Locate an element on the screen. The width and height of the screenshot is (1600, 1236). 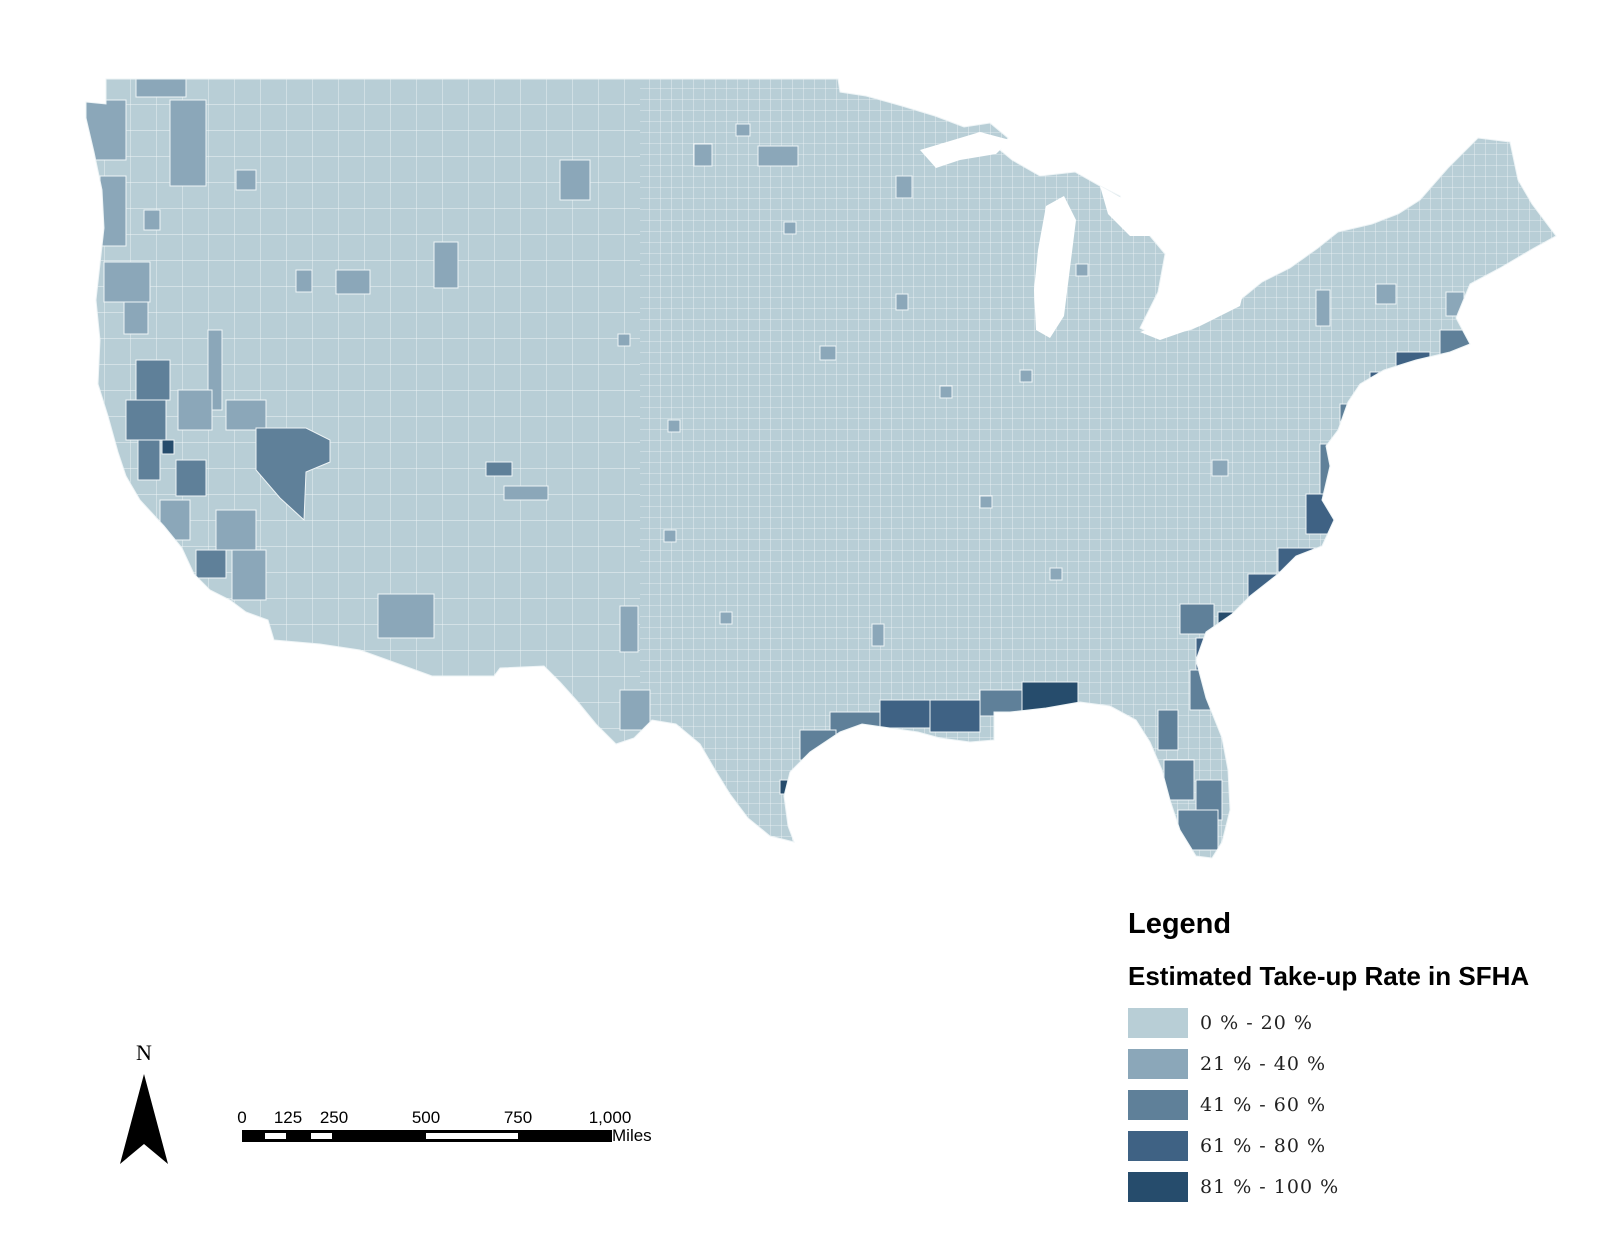
north-arrow: N is located at coordinates (146, 1102).